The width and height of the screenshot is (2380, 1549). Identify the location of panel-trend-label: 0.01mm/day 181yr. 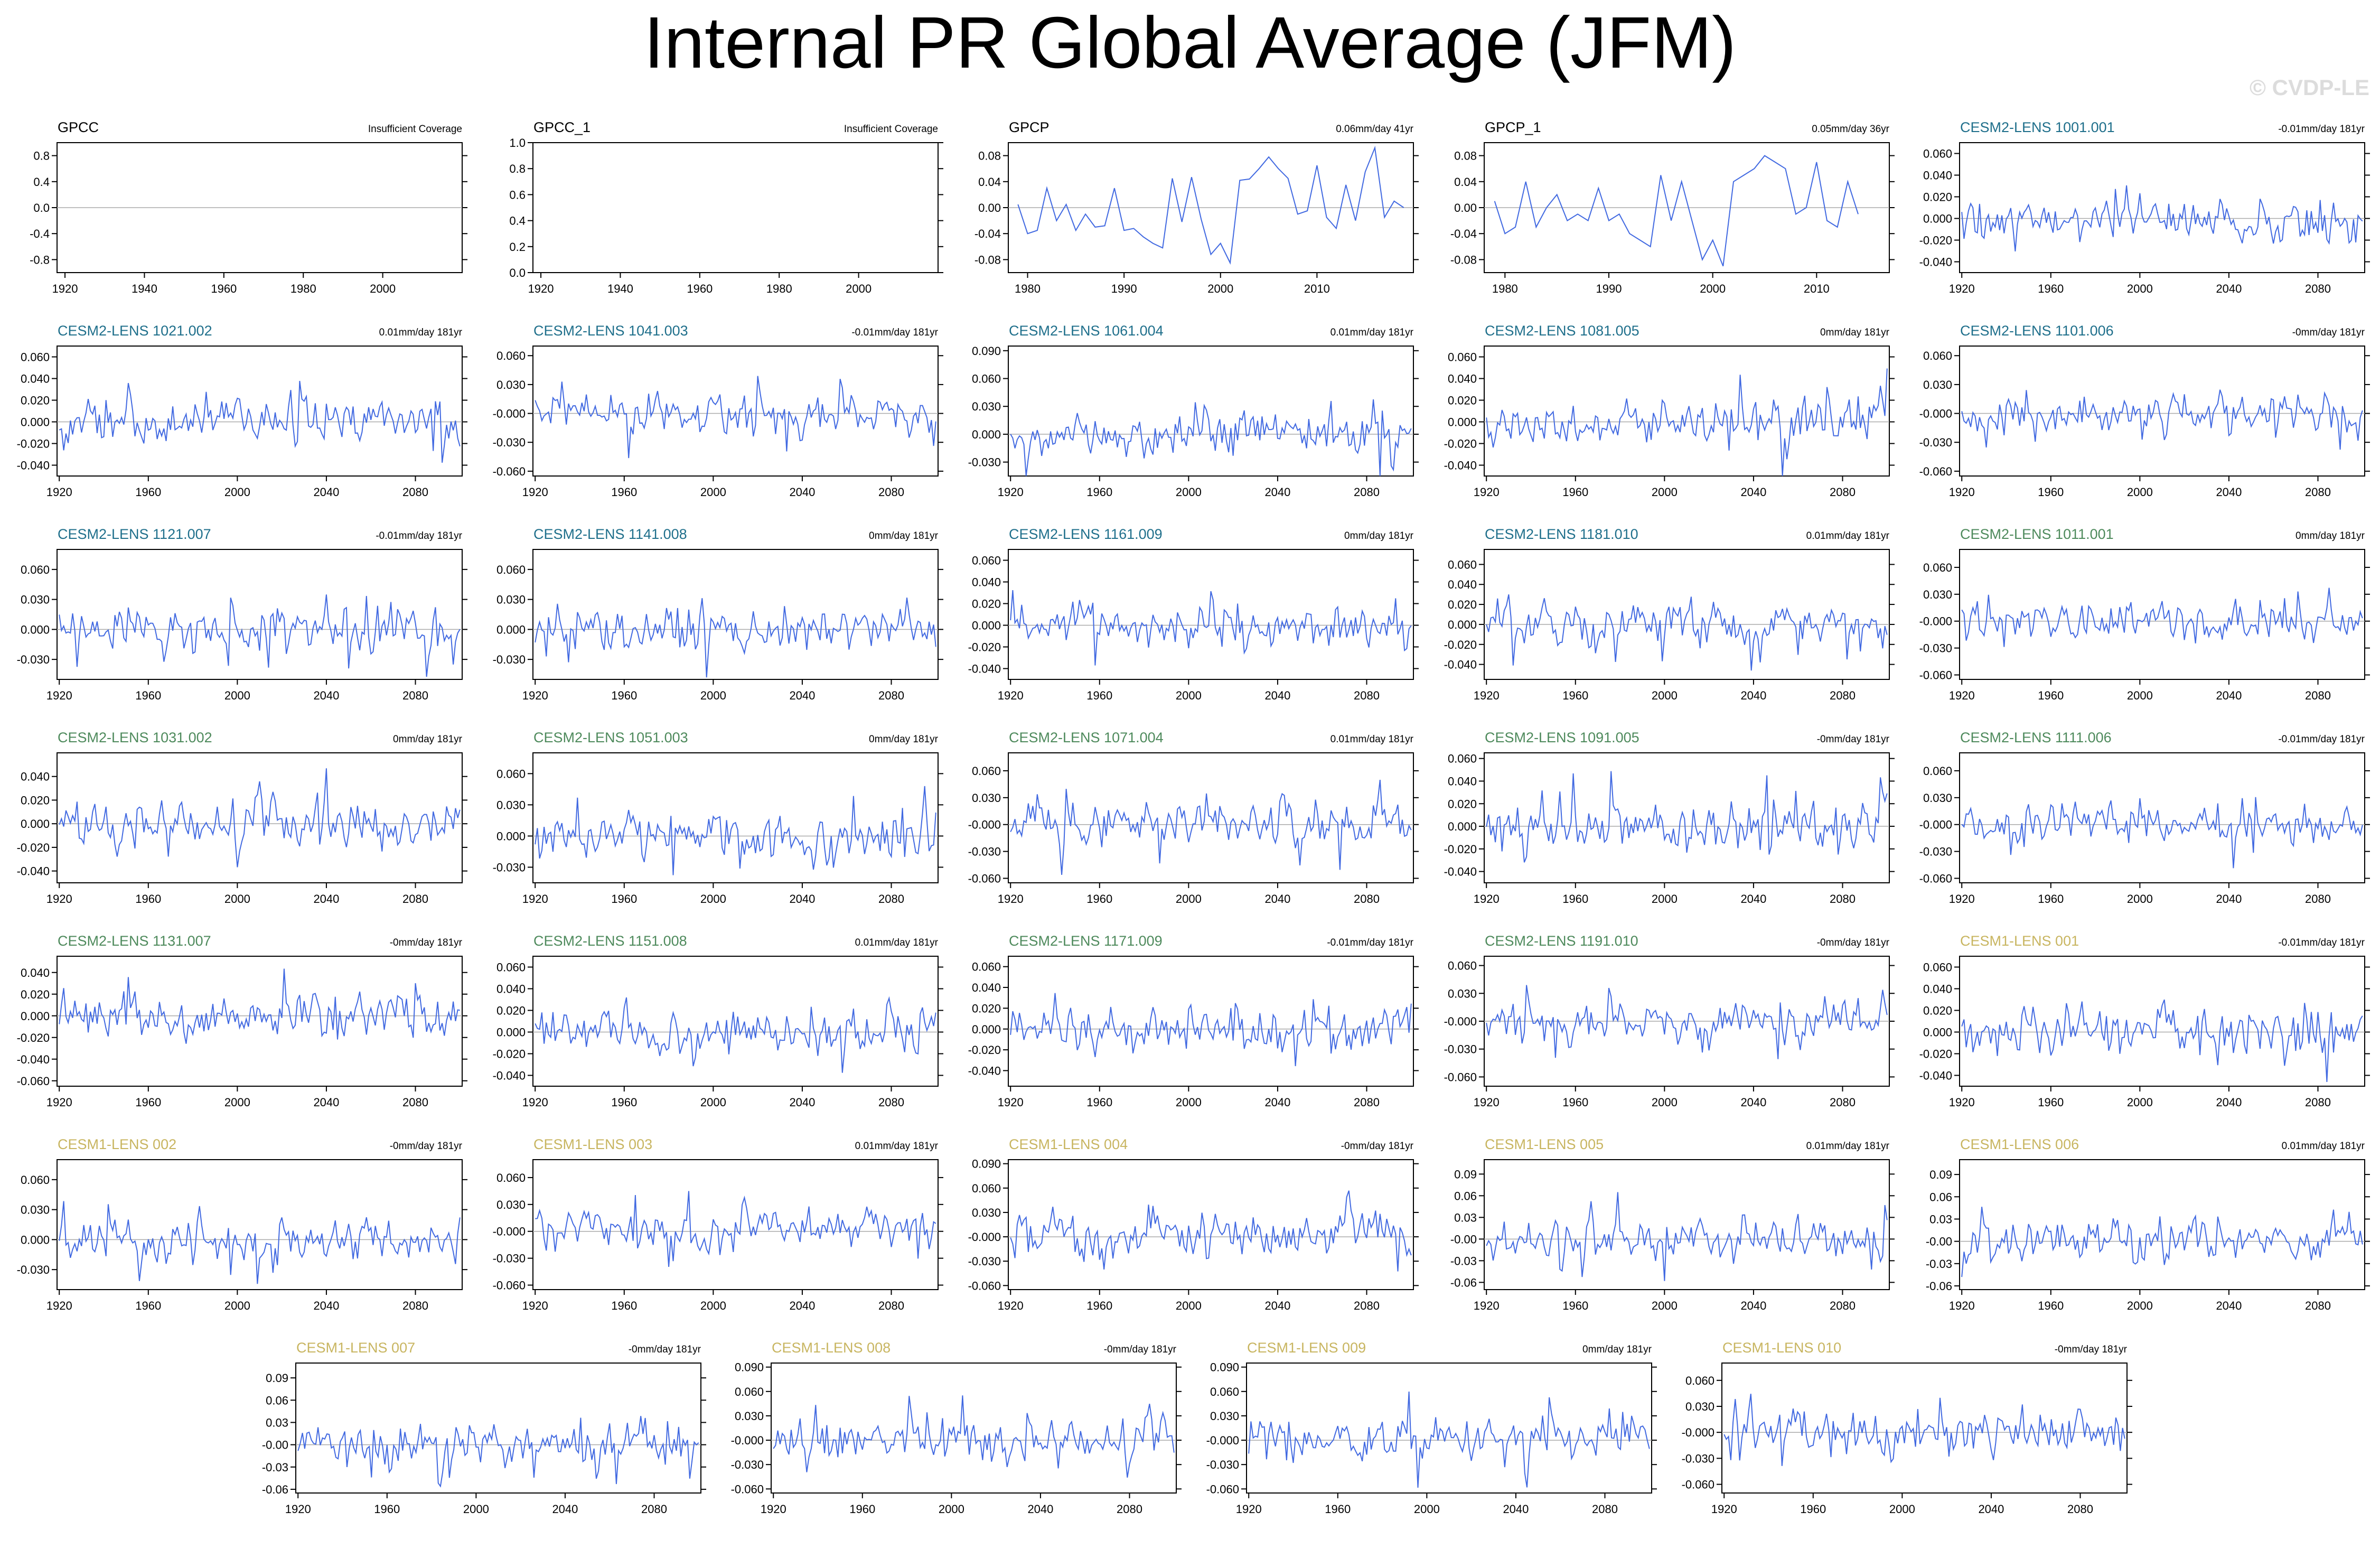
(897, 943).